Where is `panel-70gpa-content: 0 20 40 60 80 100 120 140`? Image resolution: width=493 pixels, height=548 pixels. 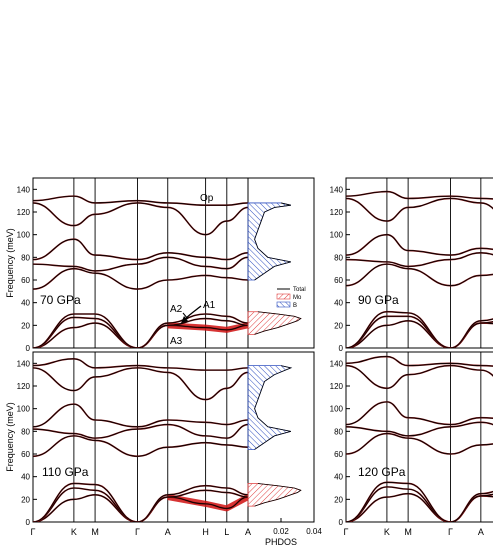 panel-70gpa-content: 0 20 40 60 80 100 120 140 is located at coordinates (132, 265).